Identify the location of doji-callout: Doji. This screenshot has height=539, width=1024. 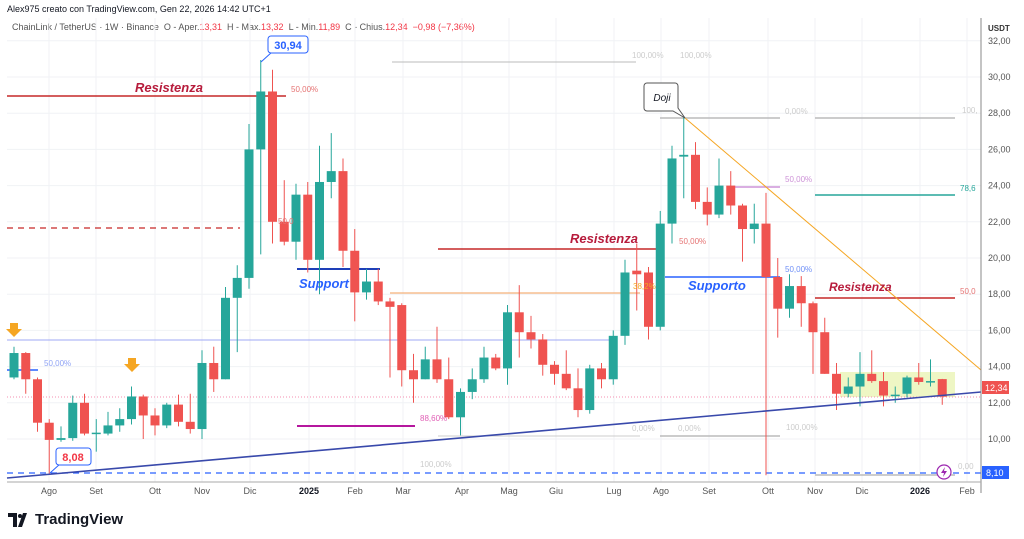
(664, 100).